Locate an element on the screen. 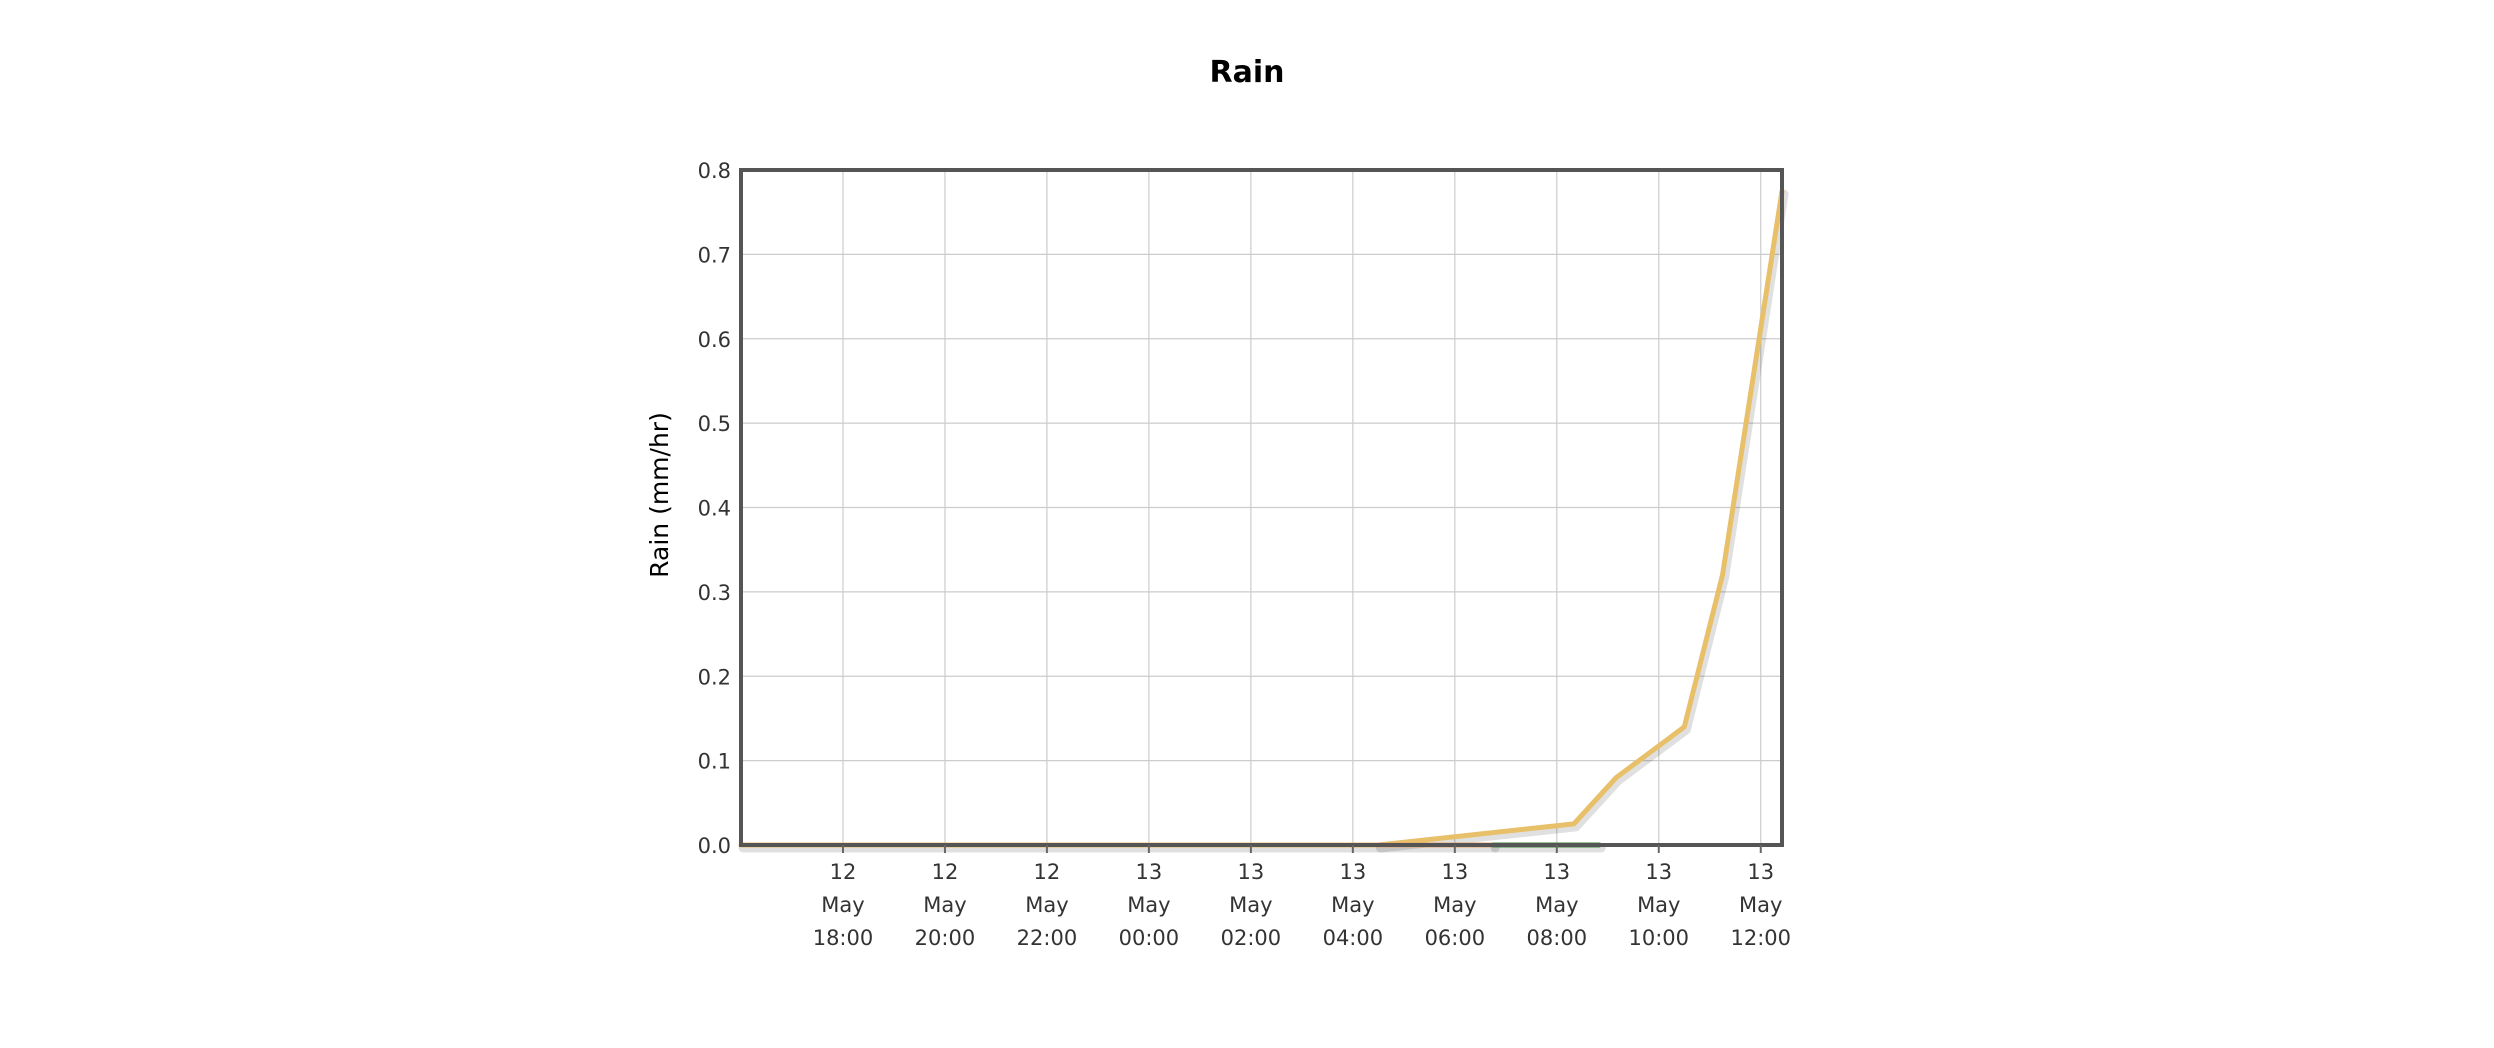 The image size is (2494, 1048). x-tick-label: 12 May 20:00 is located at coordinates (945, 905).